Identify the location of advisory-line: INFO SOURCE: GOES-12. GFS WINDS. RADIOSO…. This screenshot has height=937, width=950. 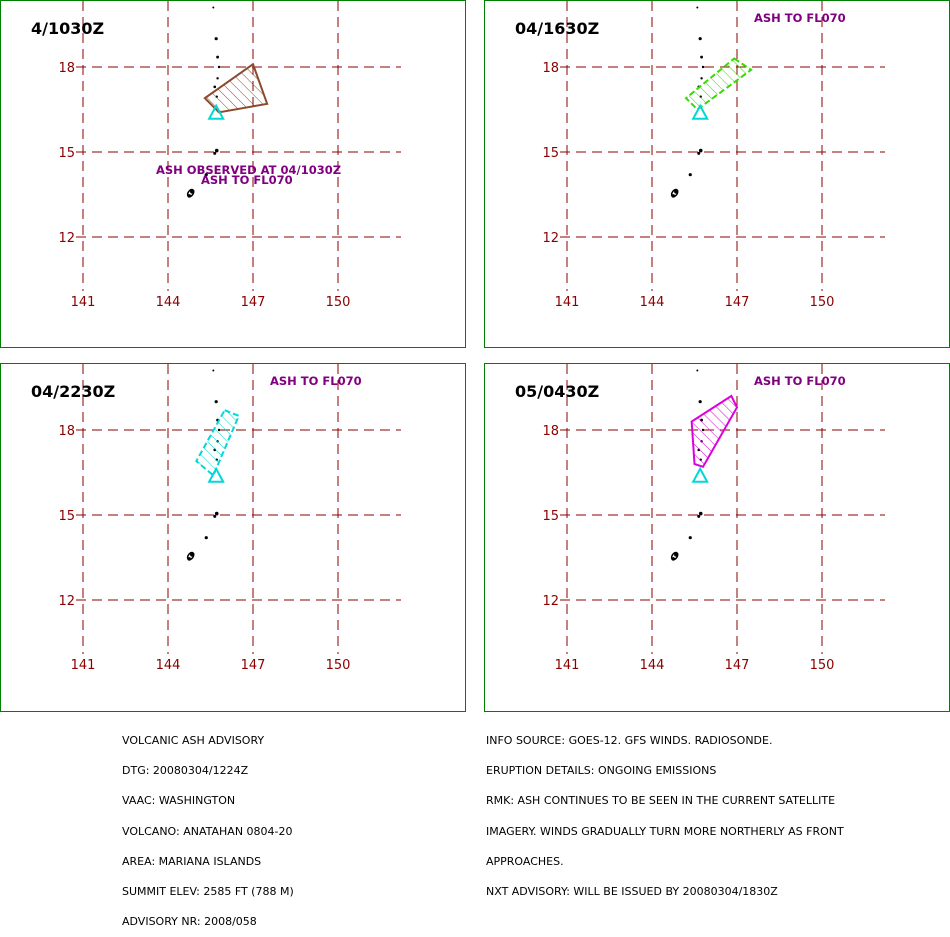
(629, 740).